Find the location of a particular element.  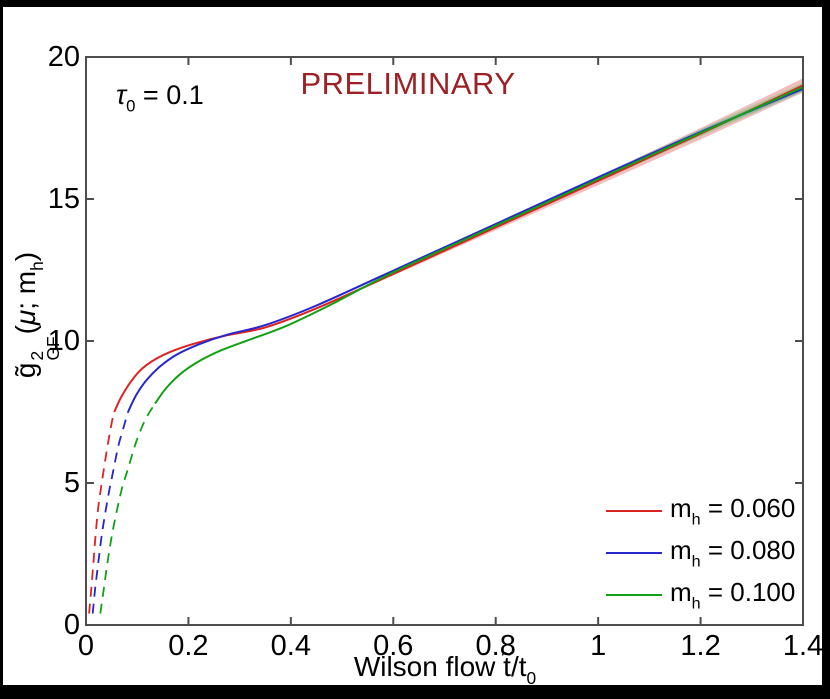

y-tick-label: 20 is located at coordinates (63, 57).